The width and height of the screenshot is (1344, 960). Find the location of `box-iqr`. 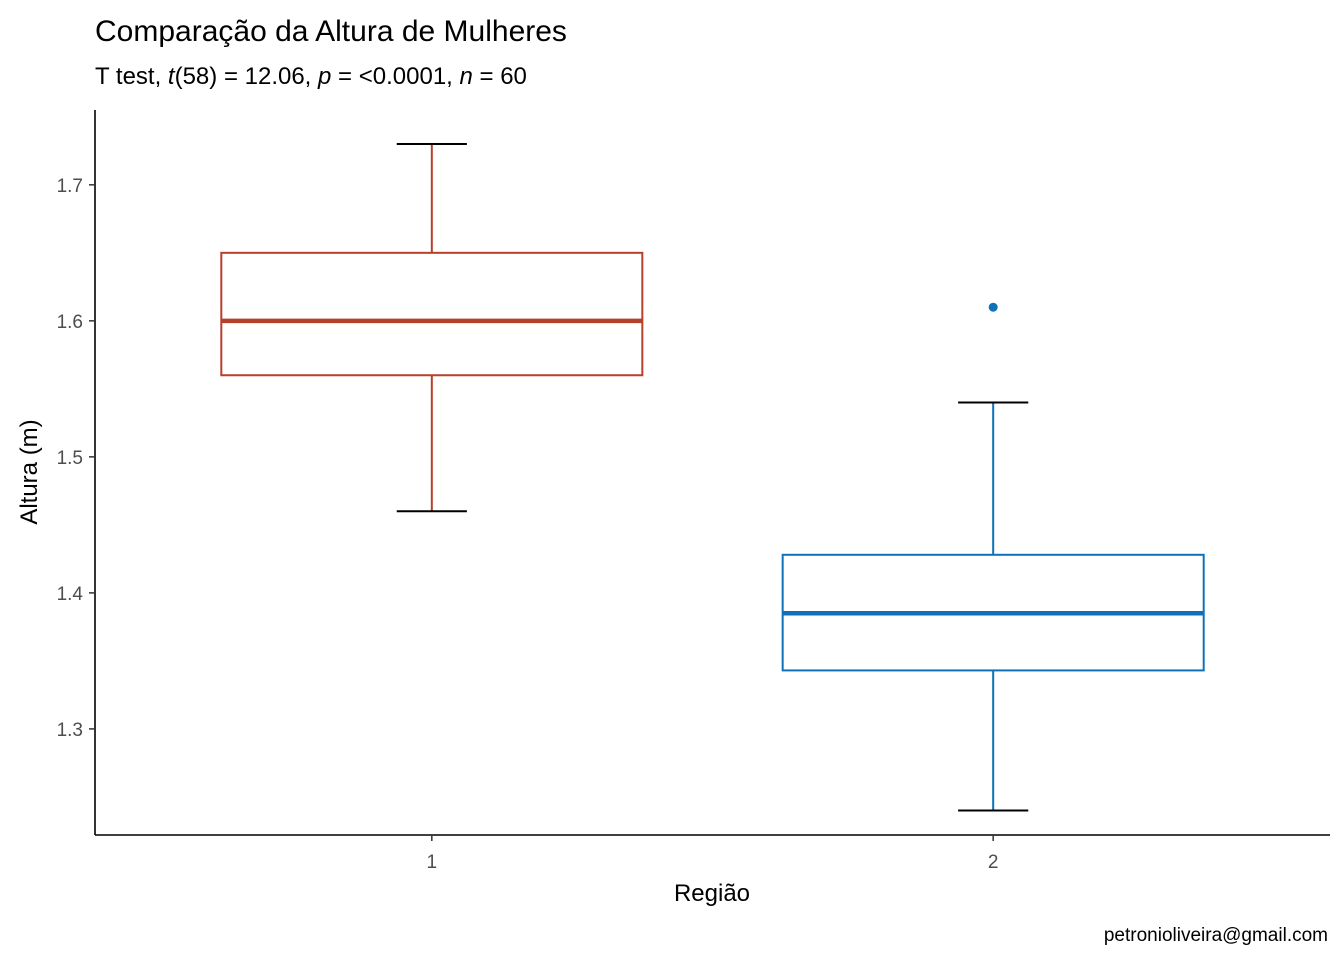

box-iqr is located at coordinates (432, 314).